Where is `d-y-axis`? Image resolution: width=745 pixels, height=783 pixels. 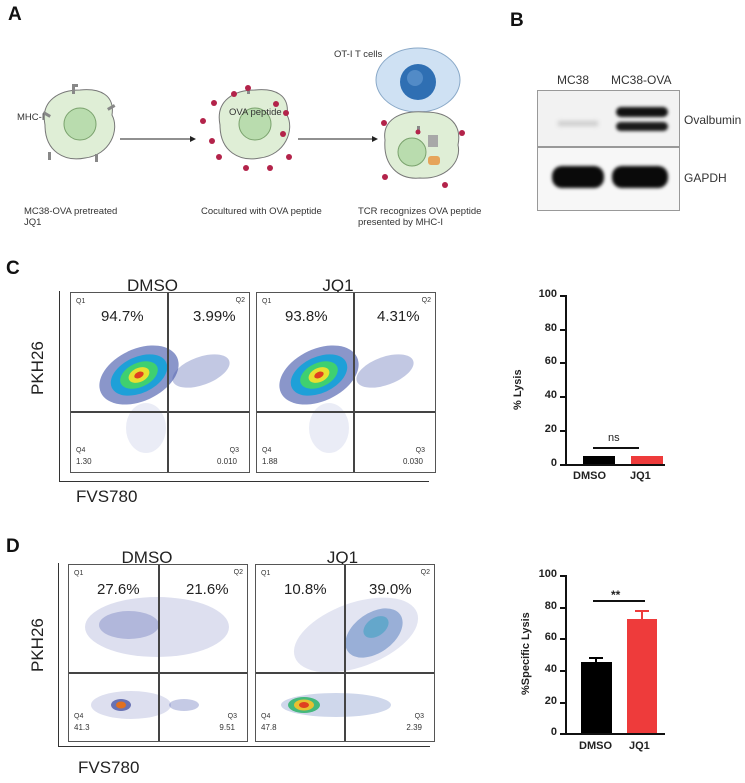 d-y-axis is located at coordinates (58, 654).